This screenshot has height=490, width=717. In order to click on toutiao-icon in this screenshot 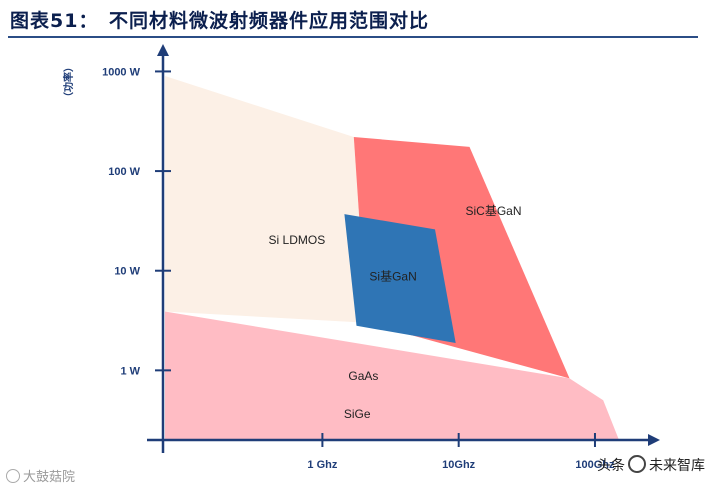, I will do `click(637, 464)`.